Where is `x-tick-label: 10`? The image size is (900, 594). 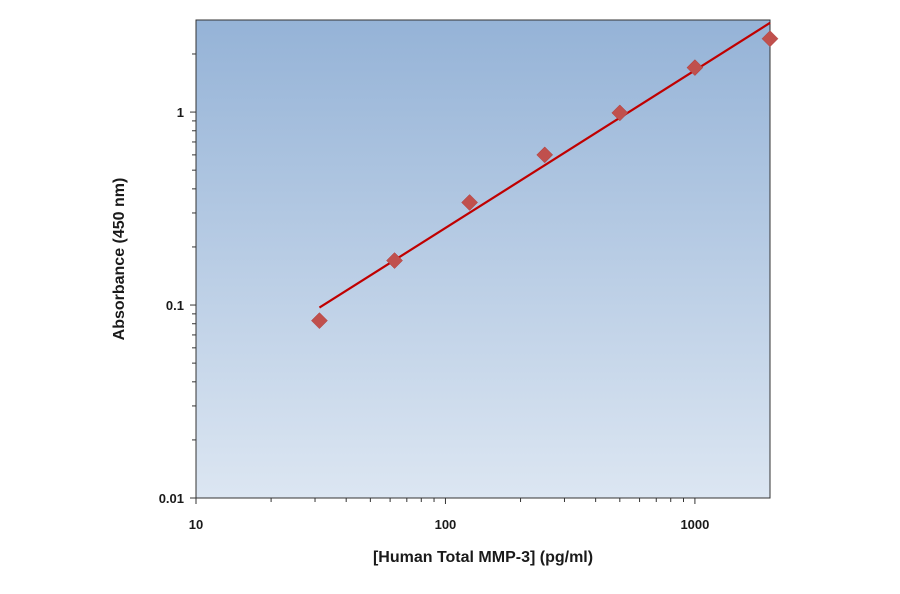
x-tick-label: 10 is located at coordinates (196, 524).